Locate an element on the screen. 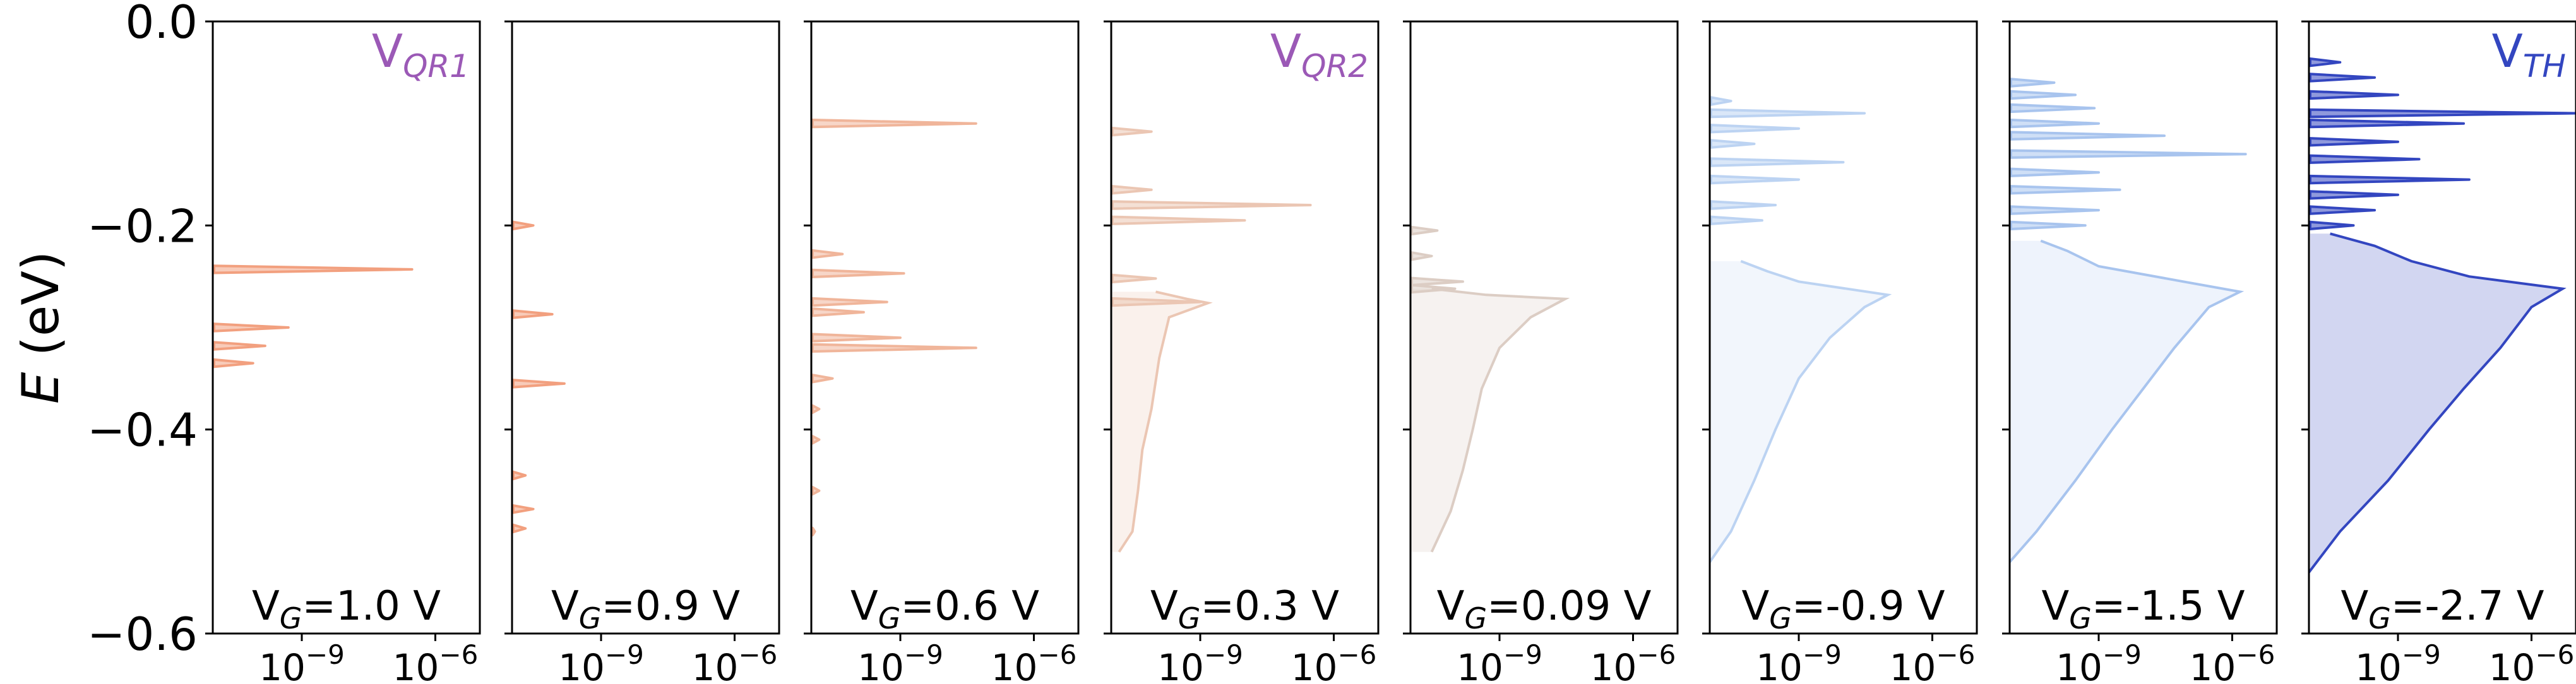 The image size is (2576, 684). panel-1: 10⁻⁹ 10−6VG=0.9 V is located at coordinates (642, 352).